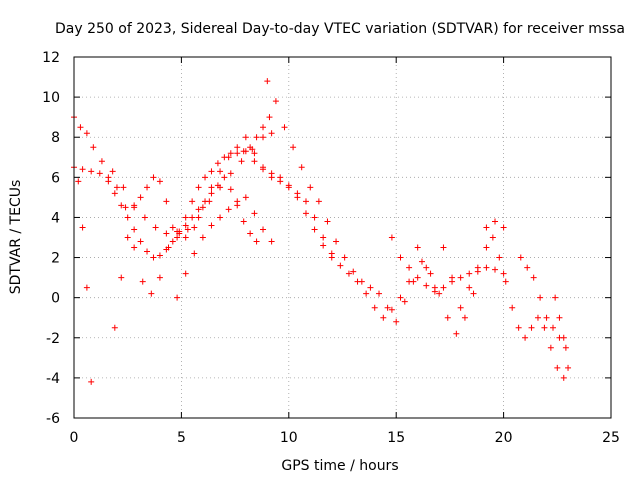 This screenshot has width=640, height=480. What do you see at coordinates (55, 138) in the screenshot?
I see `y-tick-label: 8` at bounding box center [55, 138].